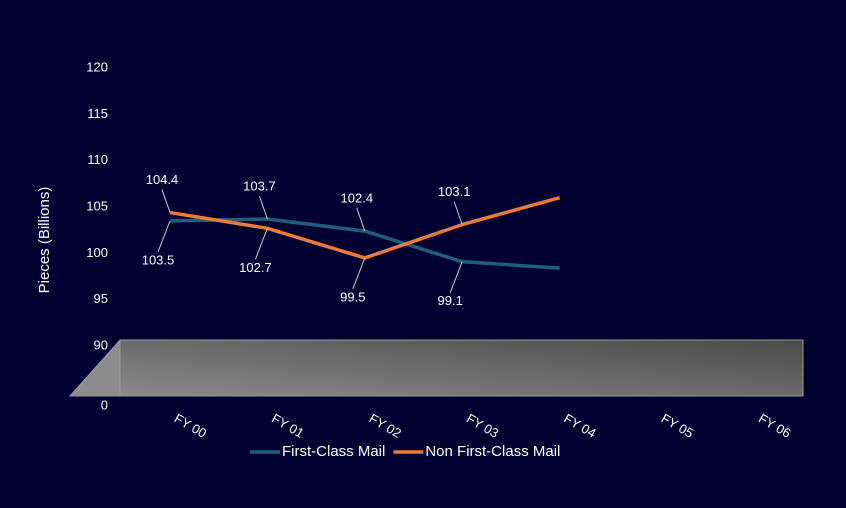 The image size is (846, 508). Describe the element at coordinates (162, 179) in the screenshot. I see `data-label: 104.4` at that location.